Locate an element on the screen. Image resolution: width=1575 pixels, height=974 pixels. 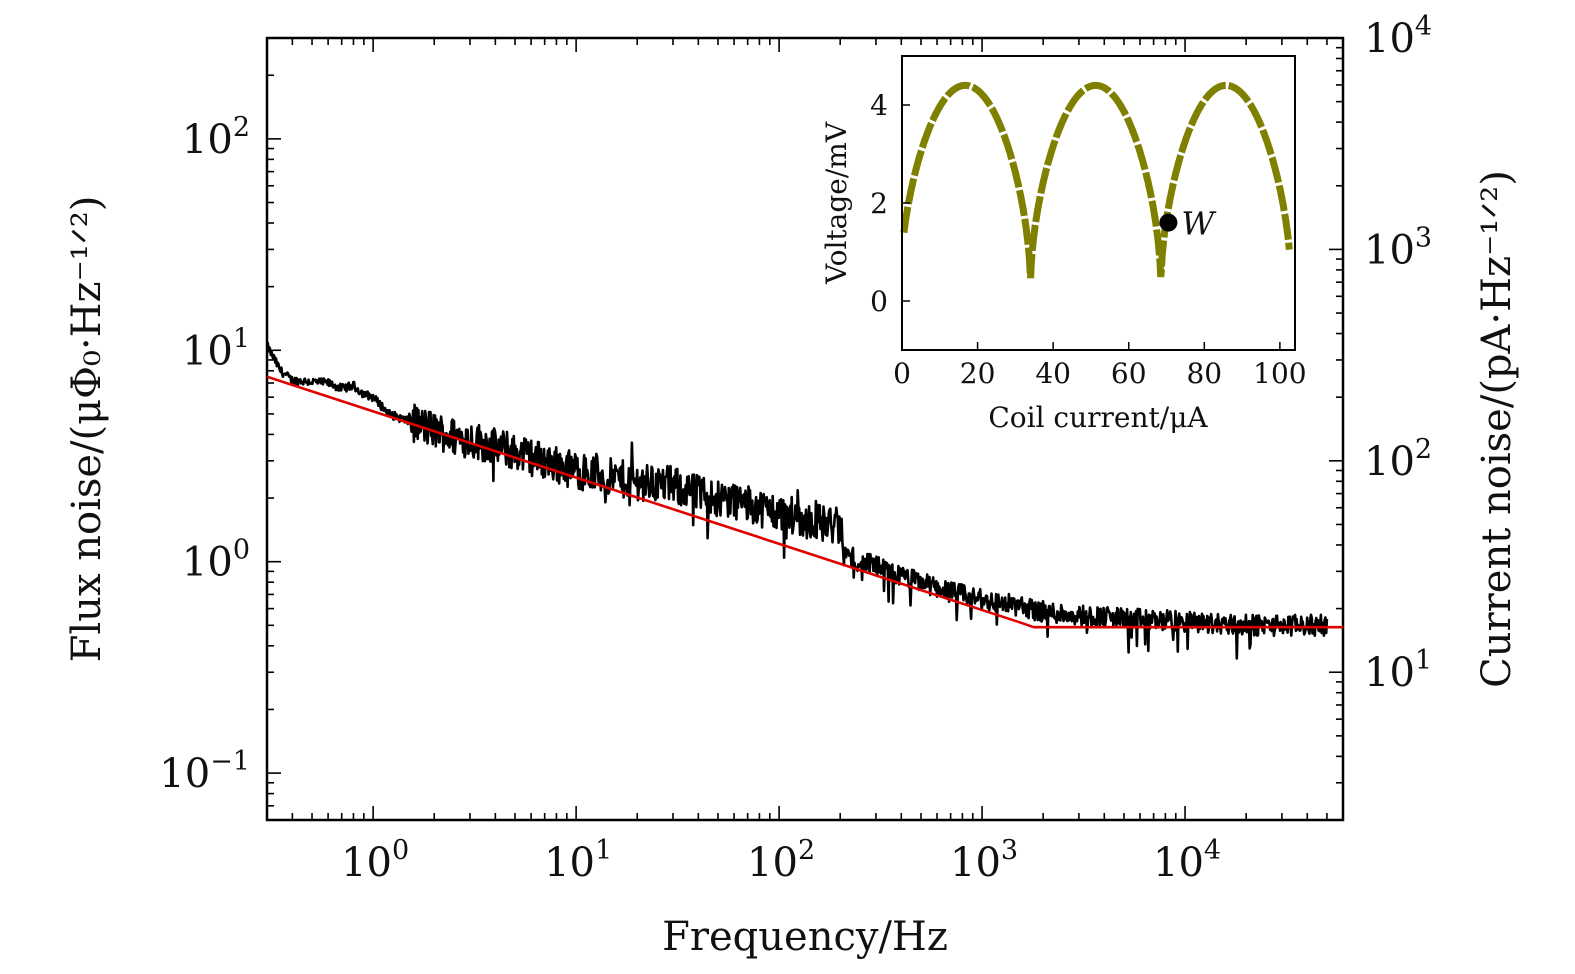
inset-y-tick-label: 2 is located at coordinates (879, 203).